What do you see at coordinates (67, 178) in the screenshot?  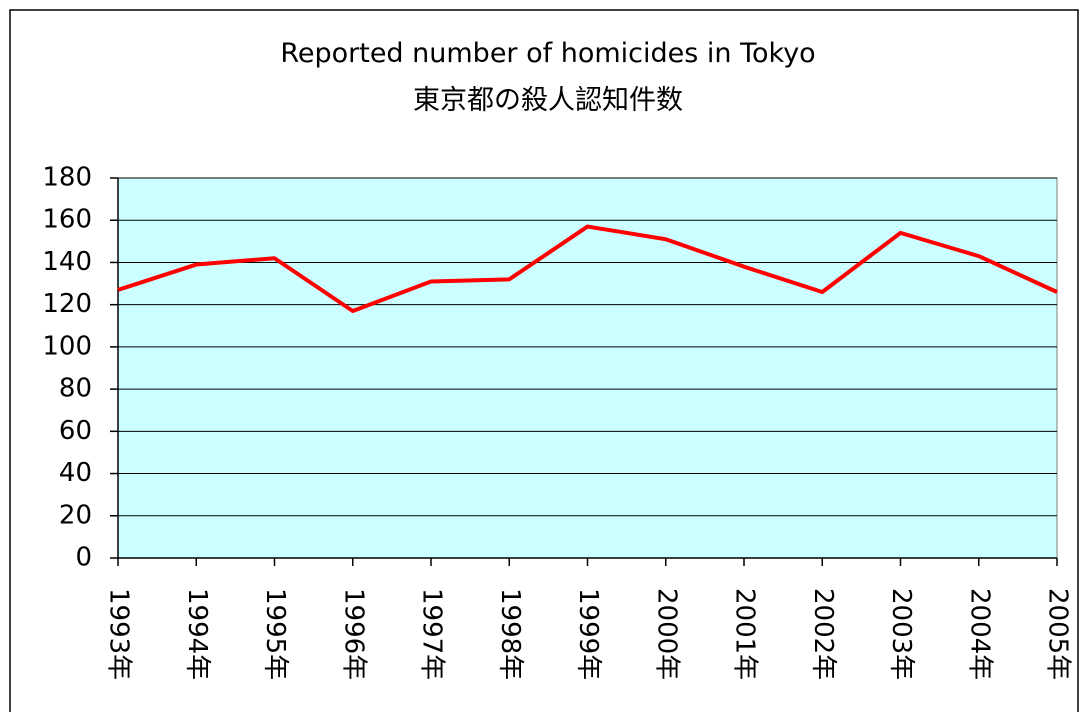 I see `y-tick-label: 180` at bounding box center [67, 178].